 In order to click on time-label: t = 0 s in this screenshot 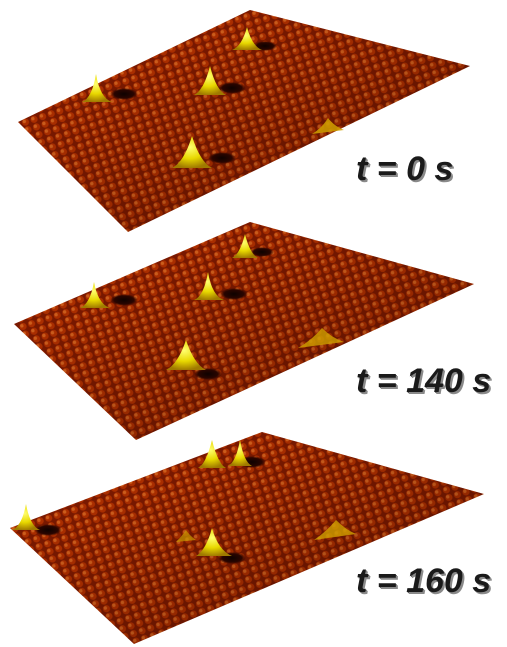, I will do `click(405, 169)`.